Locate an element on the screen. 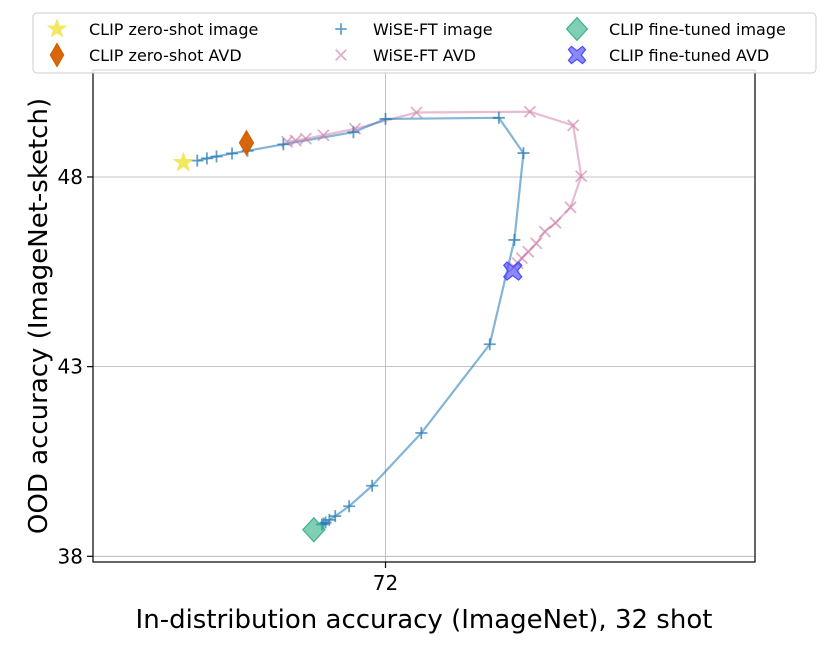 The height and width of the screenshot is (647, 830). legend-marker-clip-fine-tuned-avd is located at coordinates (577, 55).